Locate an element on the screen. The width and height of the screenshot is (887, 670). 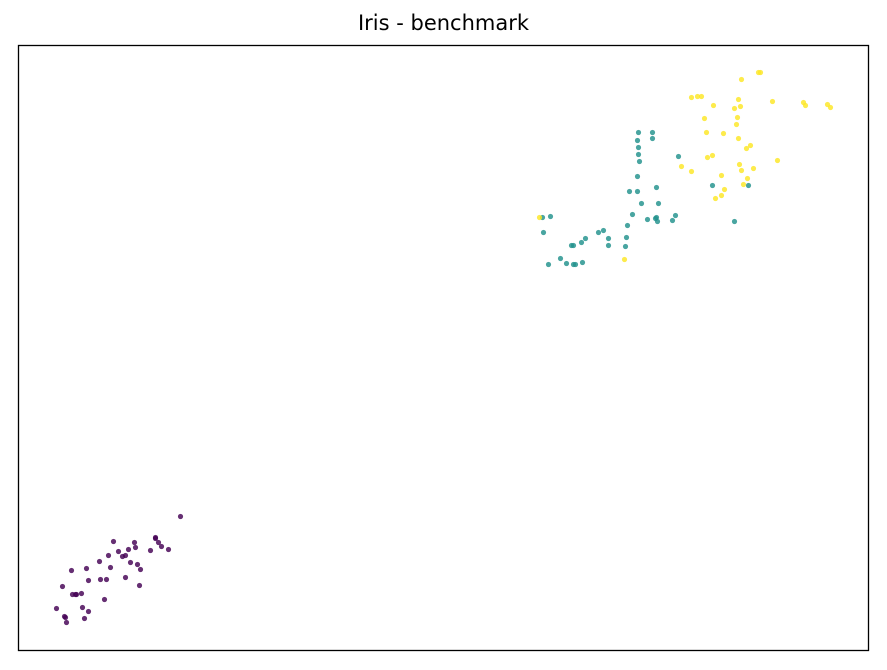
chart-title: Iris - benchmark is located at coordinates (443, 23).